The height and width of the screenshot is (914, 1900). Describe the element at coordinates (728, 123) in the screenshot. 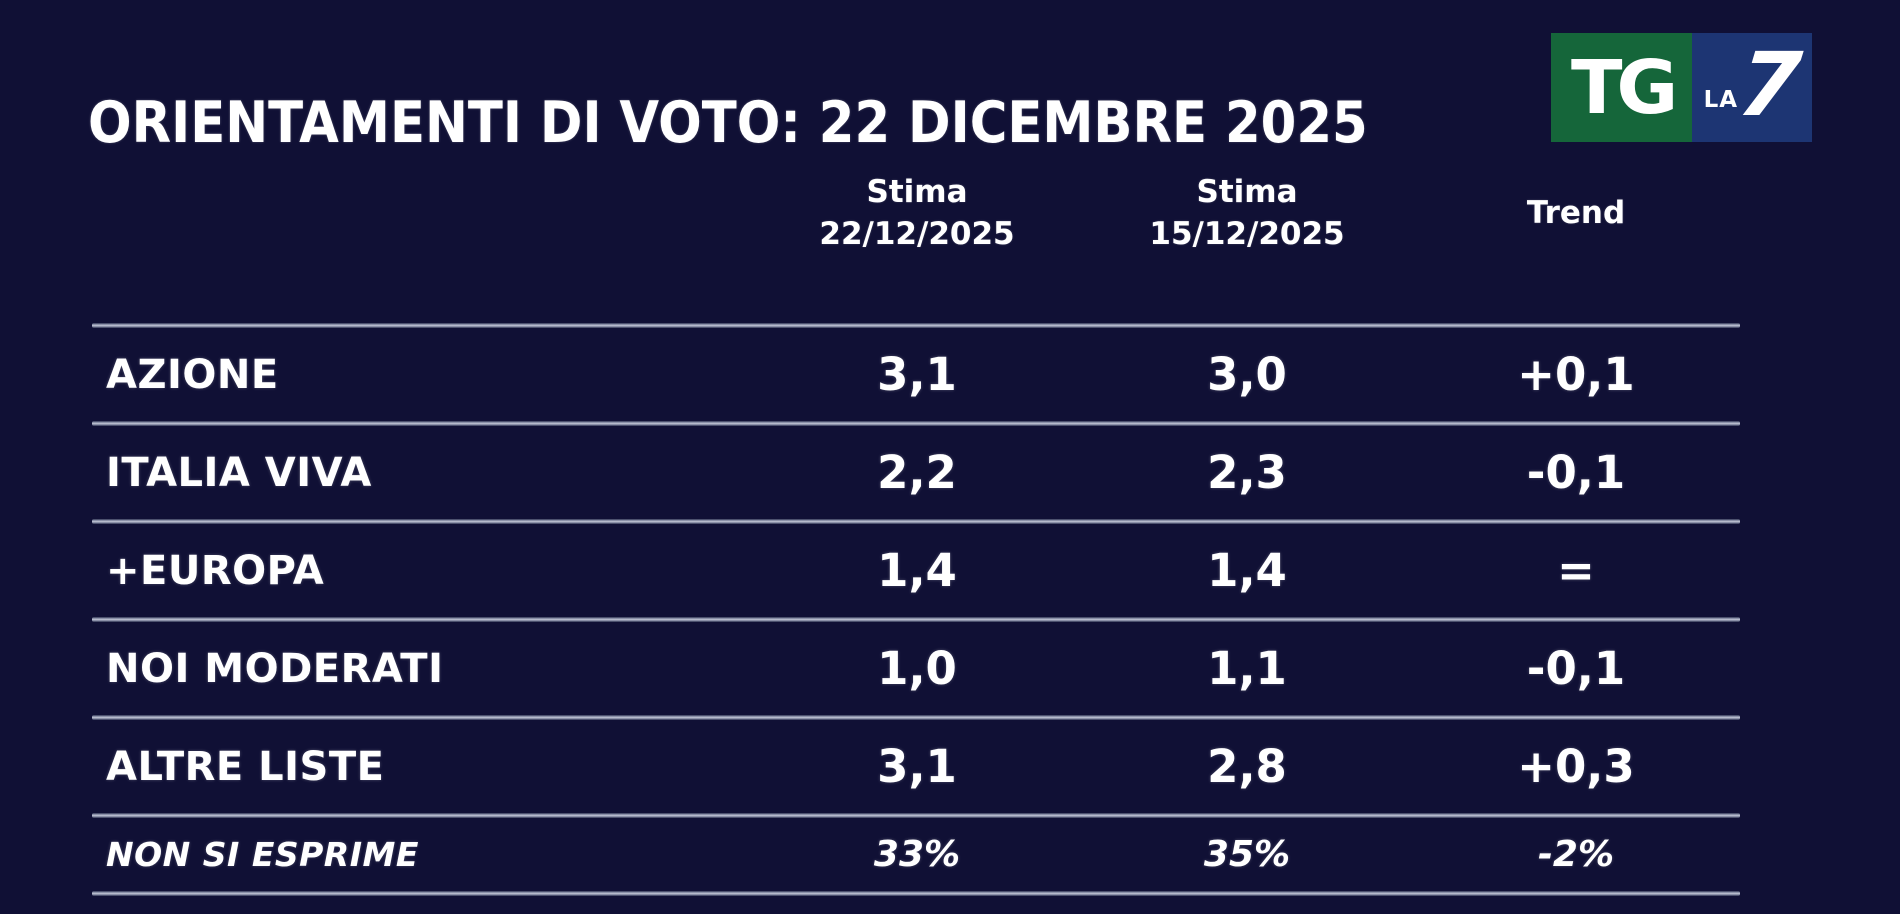

I see `page-title: ORIENTAMENTI DI VOTO: 22 DICEMBRE 2025` at that location.